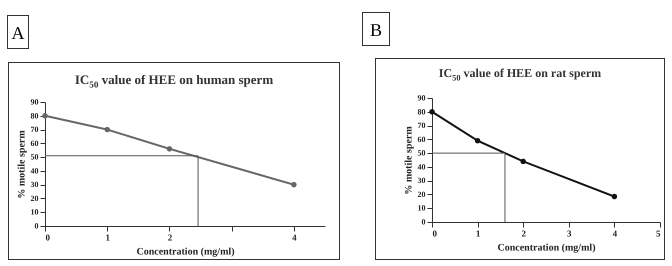 The image size is (672, 266). What do you see at coordinates (569, 233) in the screenshot?
I see `x-tick-label: 3` at bounding box center [569, 233].